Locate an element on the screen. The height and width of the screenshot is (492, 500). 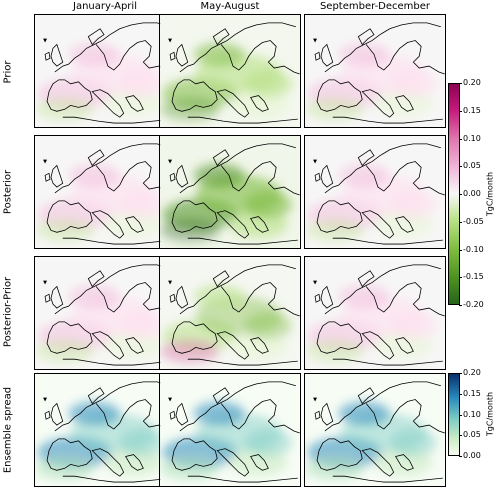
colorbar-tick-label: -0.20 is located at coordinates (473, 304).